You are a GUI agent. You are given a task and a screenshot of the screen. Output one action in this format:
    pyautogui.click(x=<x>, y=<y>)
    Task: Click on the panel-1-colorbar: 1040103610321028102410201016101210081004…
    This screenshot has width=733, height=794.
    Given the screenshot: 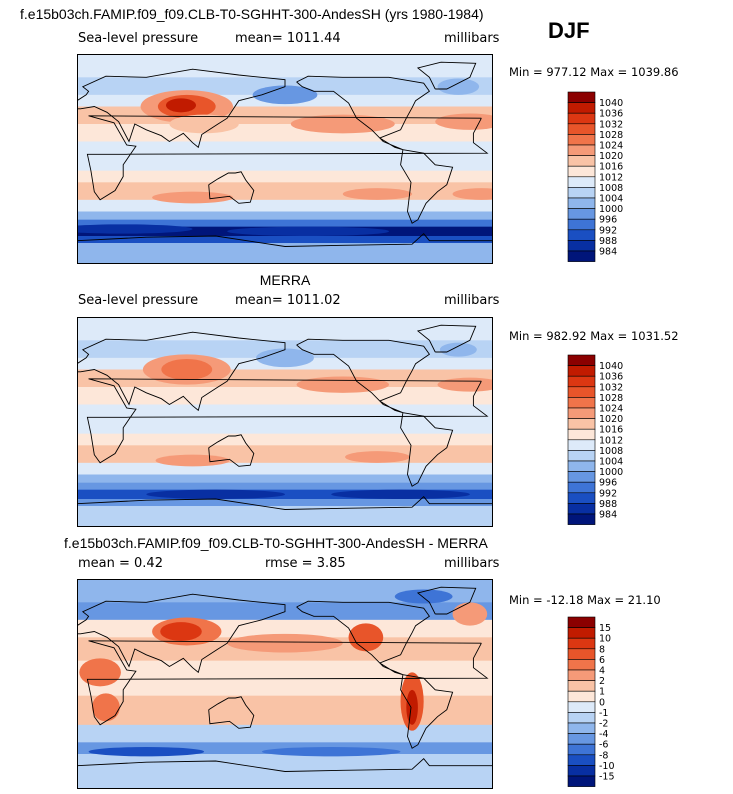 What is the action you would take?
    pyautogui.click(x=595, y=176)
    